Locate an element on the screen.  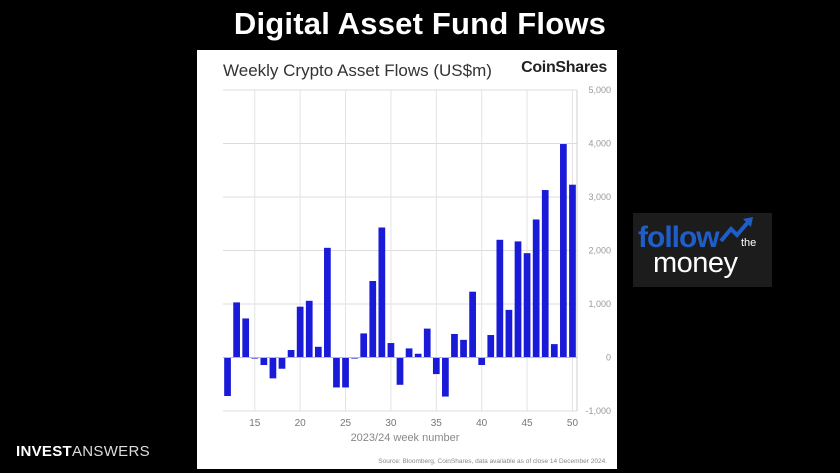
x-tick-label: 40 is located at coordinates (482, 423).